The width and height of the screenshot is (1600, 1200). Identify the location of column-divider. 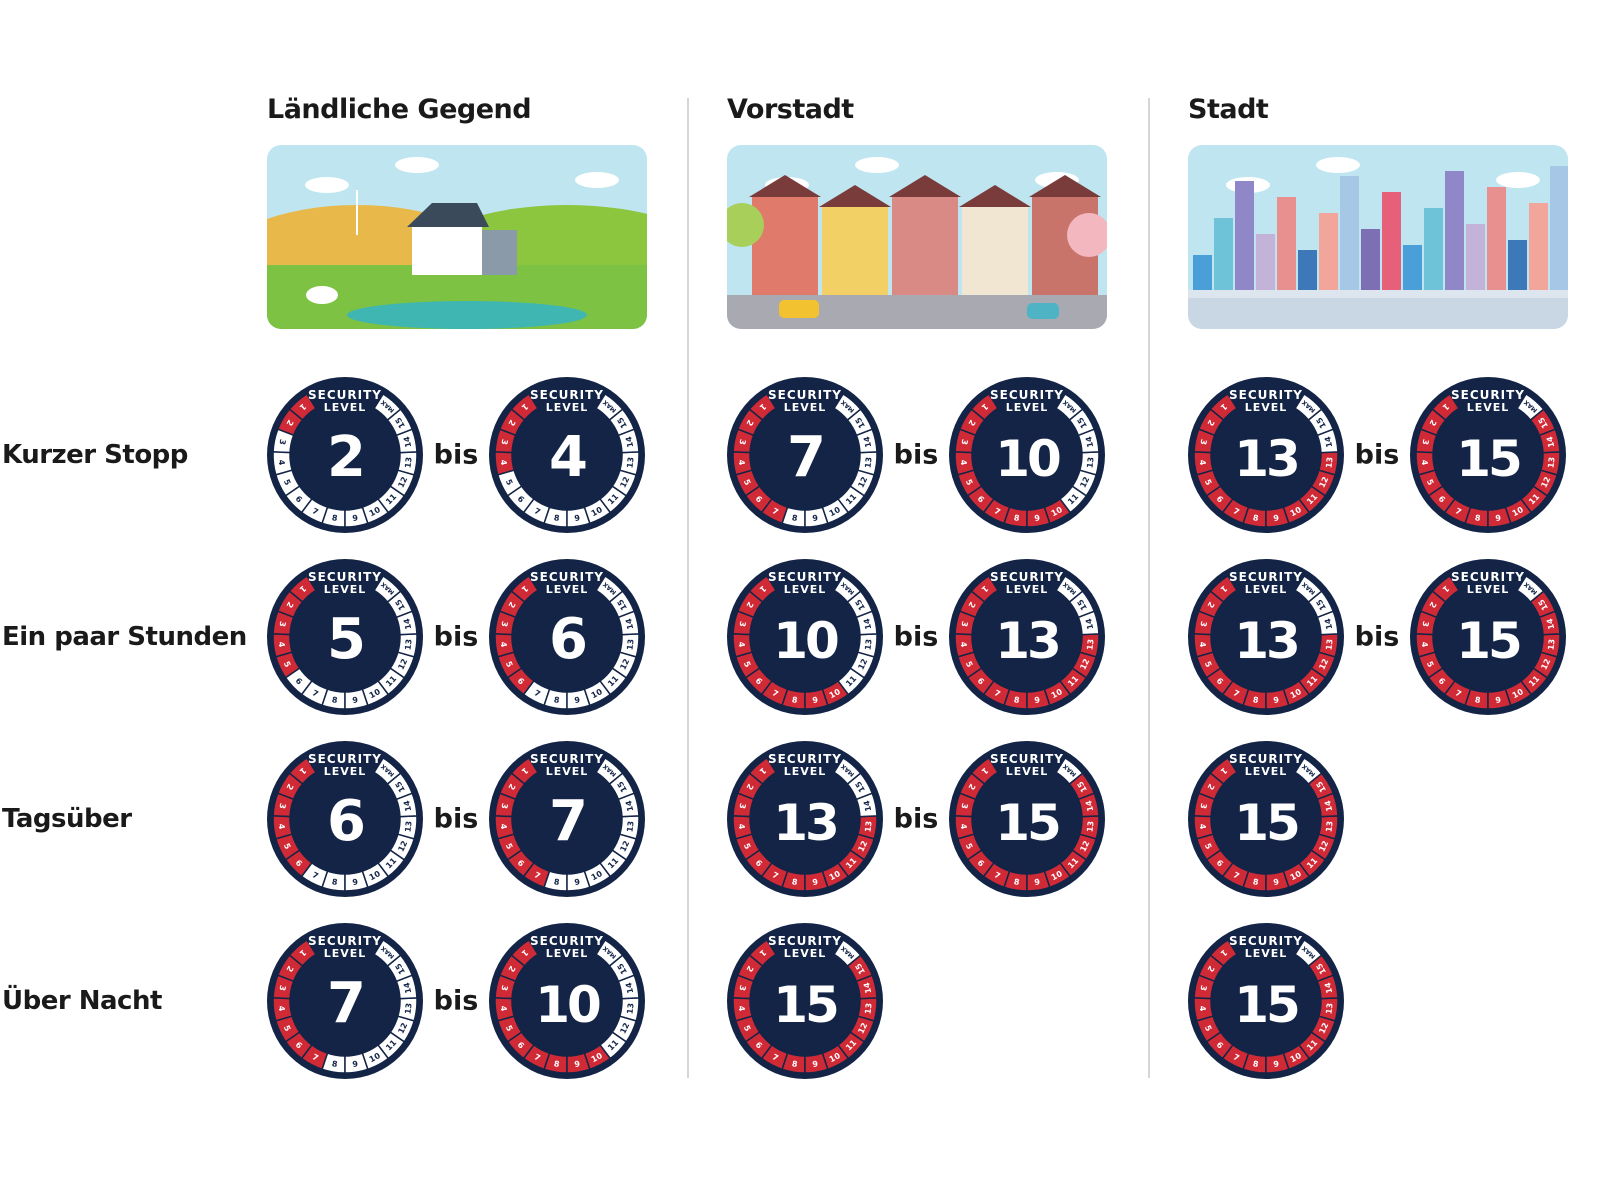
(1149, 588).